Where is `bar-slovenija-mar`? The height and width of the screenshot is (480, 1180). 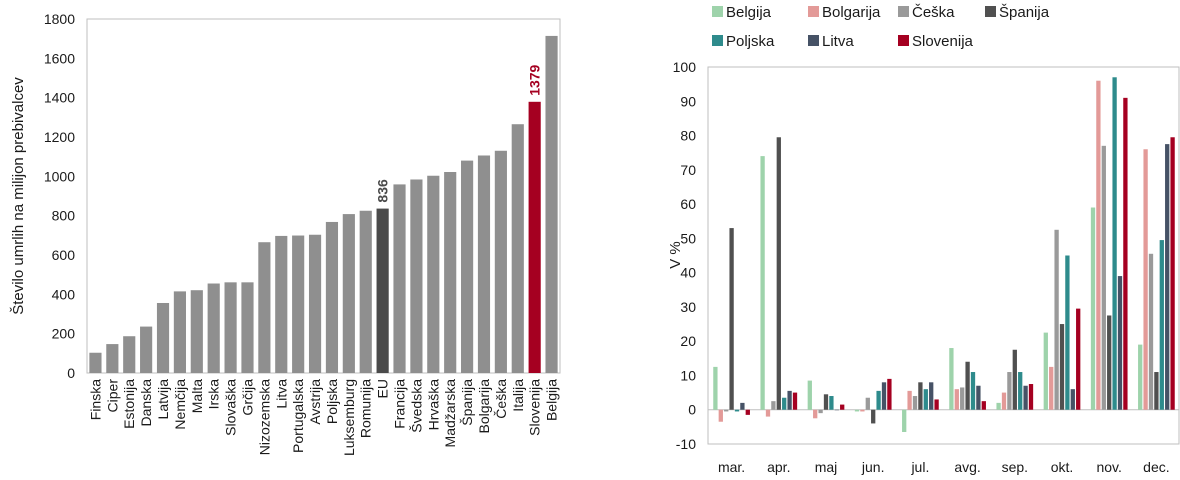 bar-slovenija-mar is located at coordinates (747, 412).